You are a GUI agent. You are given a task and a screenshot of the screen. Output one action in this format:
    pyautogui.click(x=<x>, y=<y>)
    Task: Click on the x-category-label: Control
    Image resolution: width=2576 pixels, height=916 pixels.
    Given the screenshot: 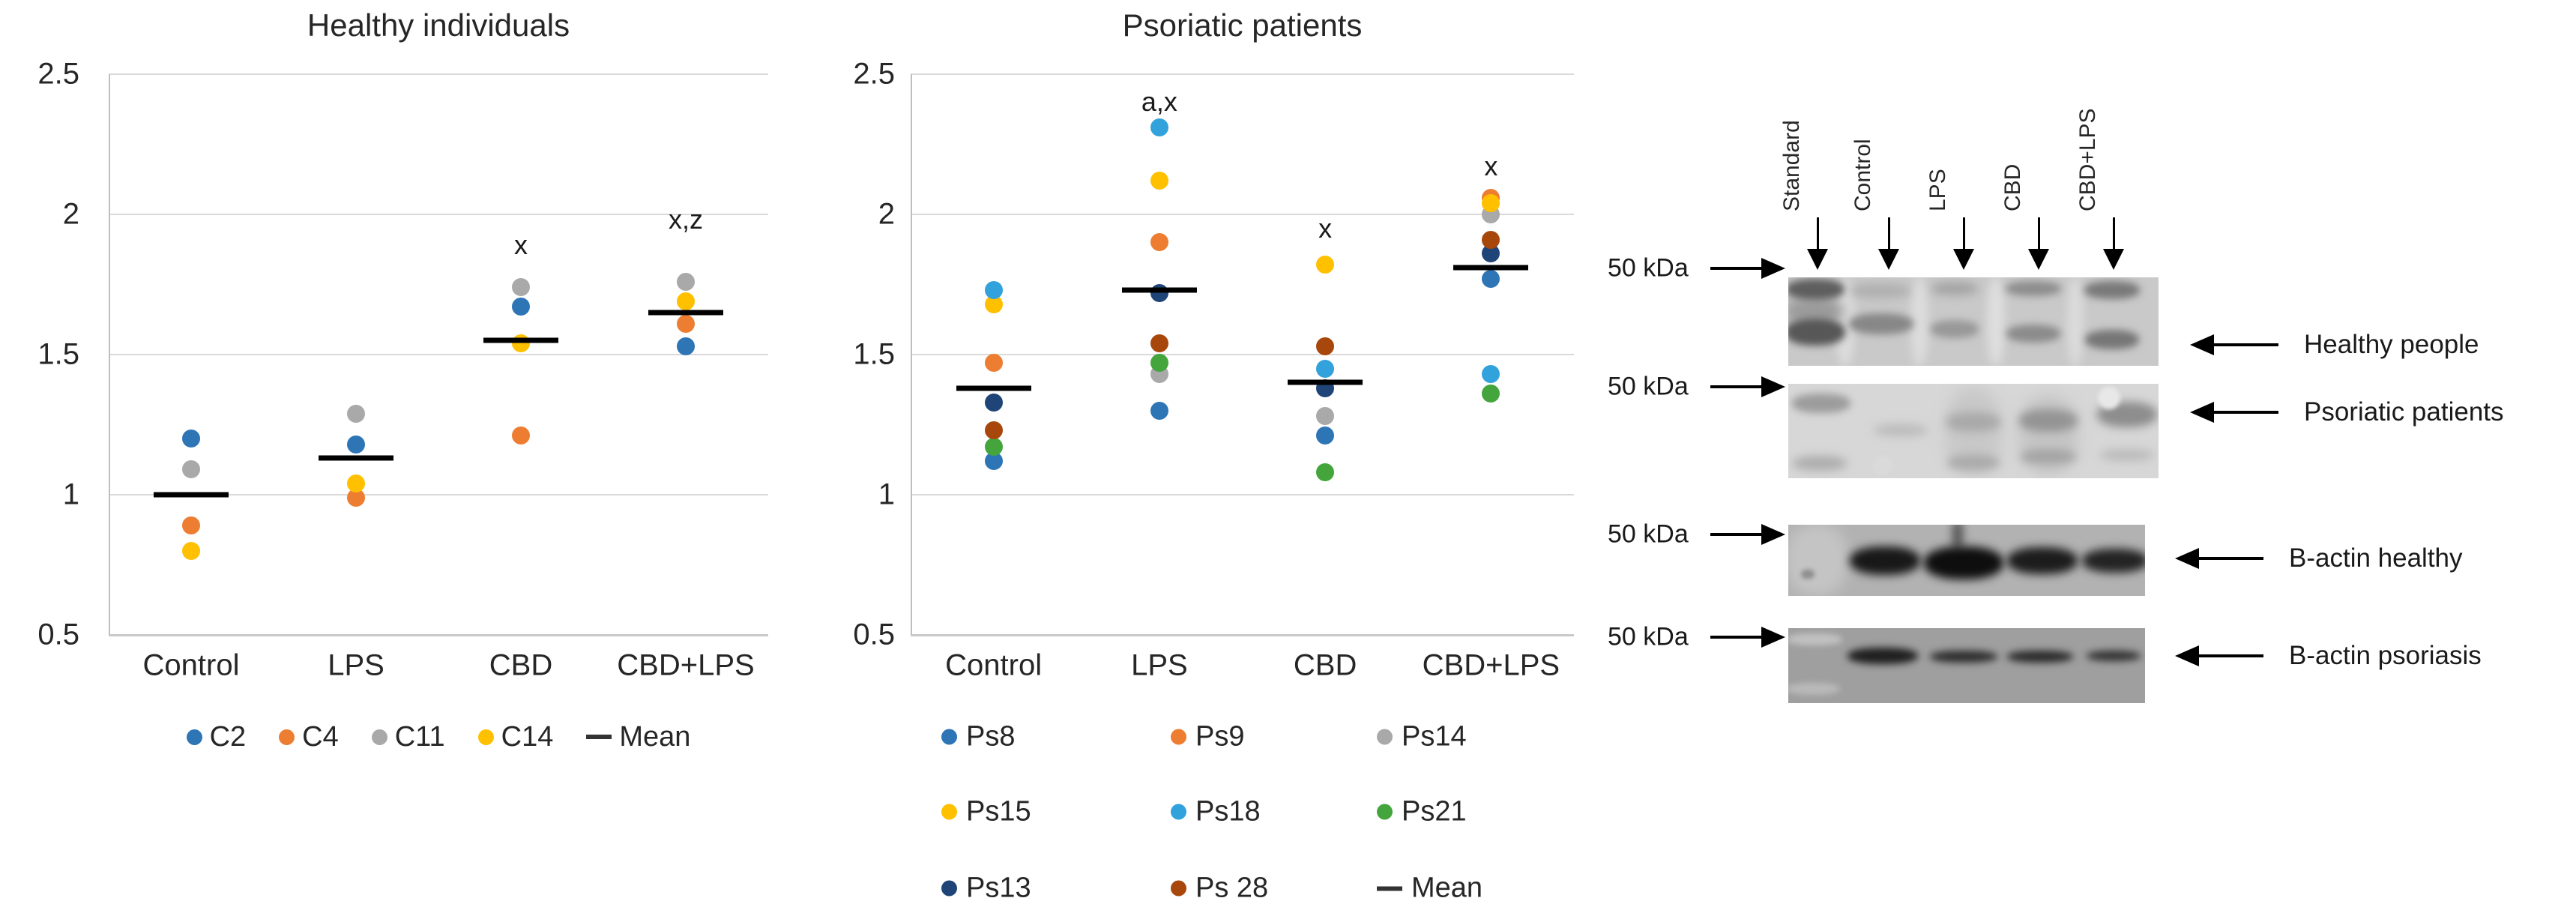 What is the action you would take?
    pyautogui.click(x=994, y=665)
    